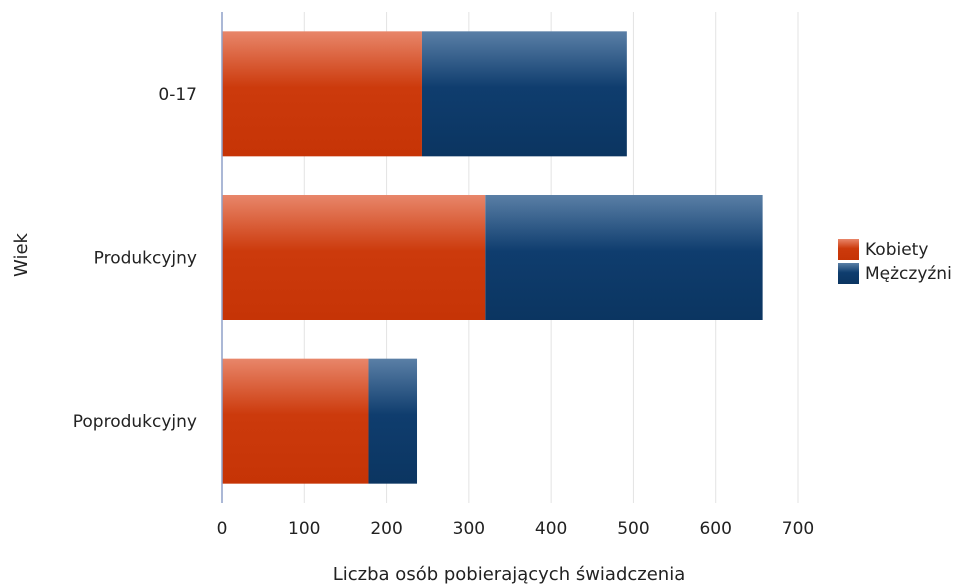 This screenshot has width=975, height=587. Describe the element at coordinates (908, 274) in the screenshot. I see `legend-label: Mężczyźni` at that location.